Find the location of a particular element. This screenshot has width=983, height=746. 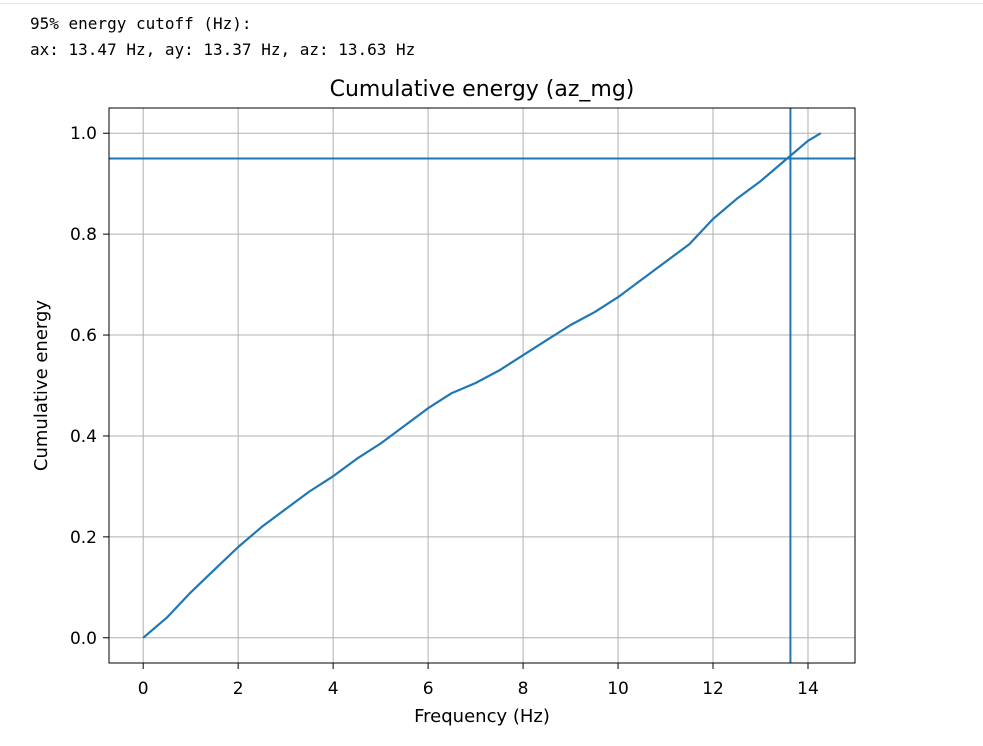

chart-title: Cumulative energy (az_mg) is located at coordinates (482, 89).